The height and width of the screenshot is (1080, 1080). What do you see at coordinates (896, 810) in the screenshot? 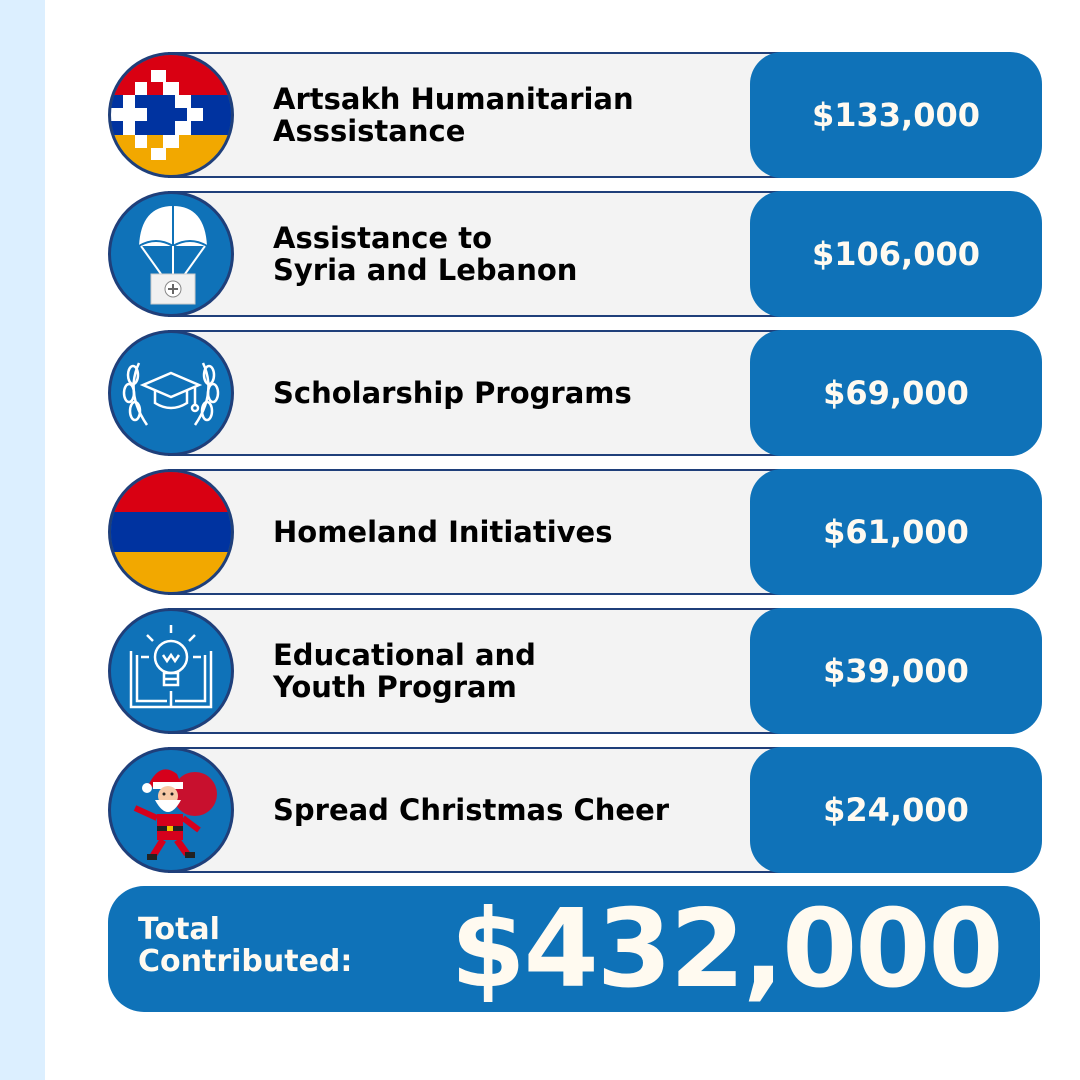
I see `row-amount: $24,000` at bounding box center [896, 810].